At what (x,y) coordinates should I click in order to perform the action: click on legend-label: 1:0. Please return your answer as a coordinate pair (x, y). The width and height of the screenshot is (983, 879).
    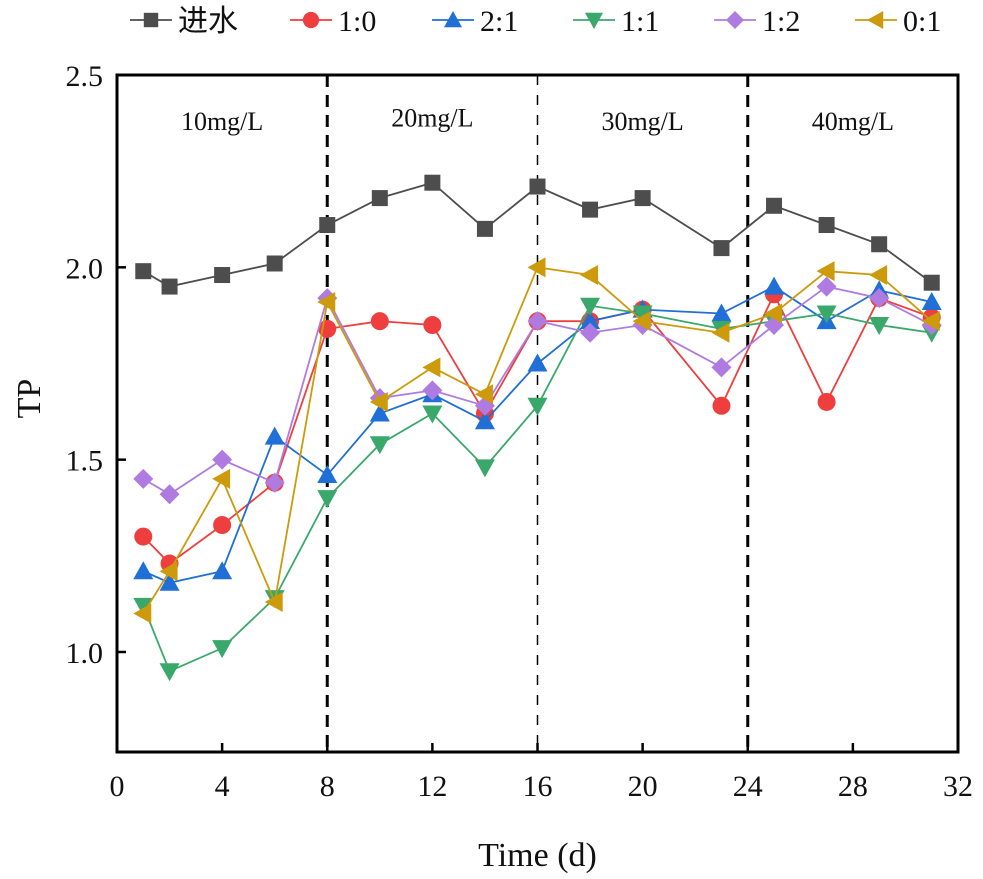
    Looking at the image, I should click on (357, 21).